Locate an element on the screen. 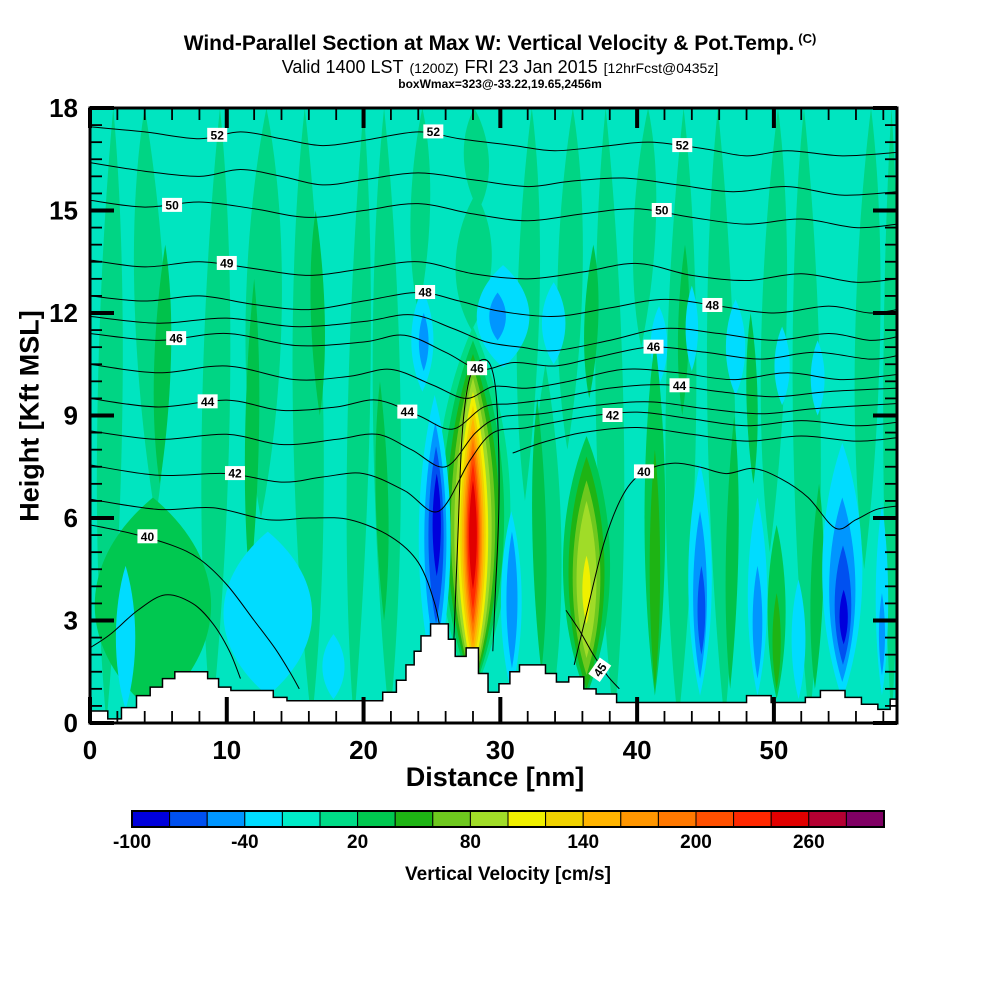 Image resolution: width=1000 pixels, height=1000 pixels. x-tick-label: 10 is located at coordinates (226, 750).